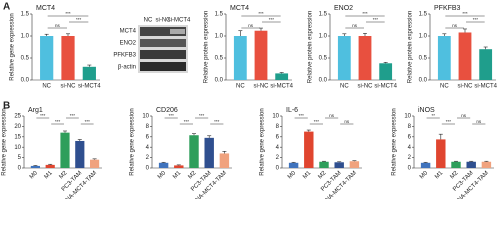 This screenshot has height=240, width=500. I want to click on significance-label: **, so click(433, 115).